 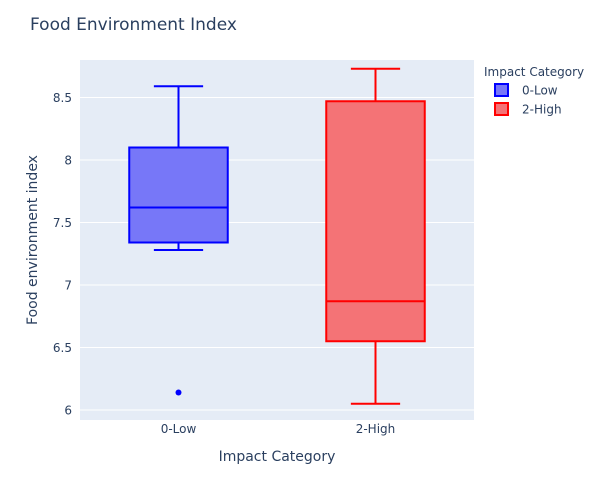 I want to click on x-tick-label: 0-Low, so click(x=179, y=429).